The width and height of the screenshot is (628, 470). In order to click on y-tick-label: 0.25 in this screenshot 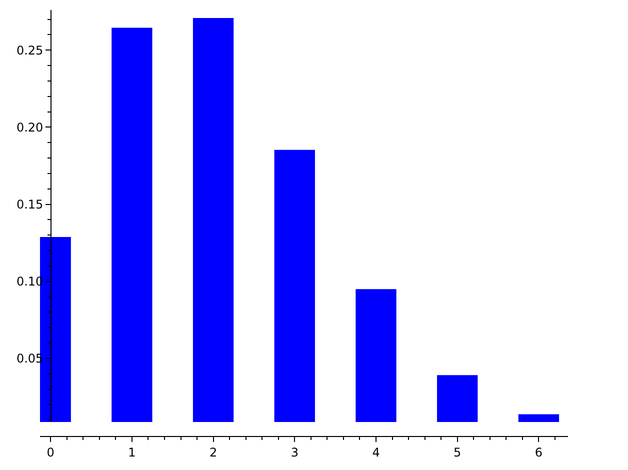, I will do `click(30, 50)`.